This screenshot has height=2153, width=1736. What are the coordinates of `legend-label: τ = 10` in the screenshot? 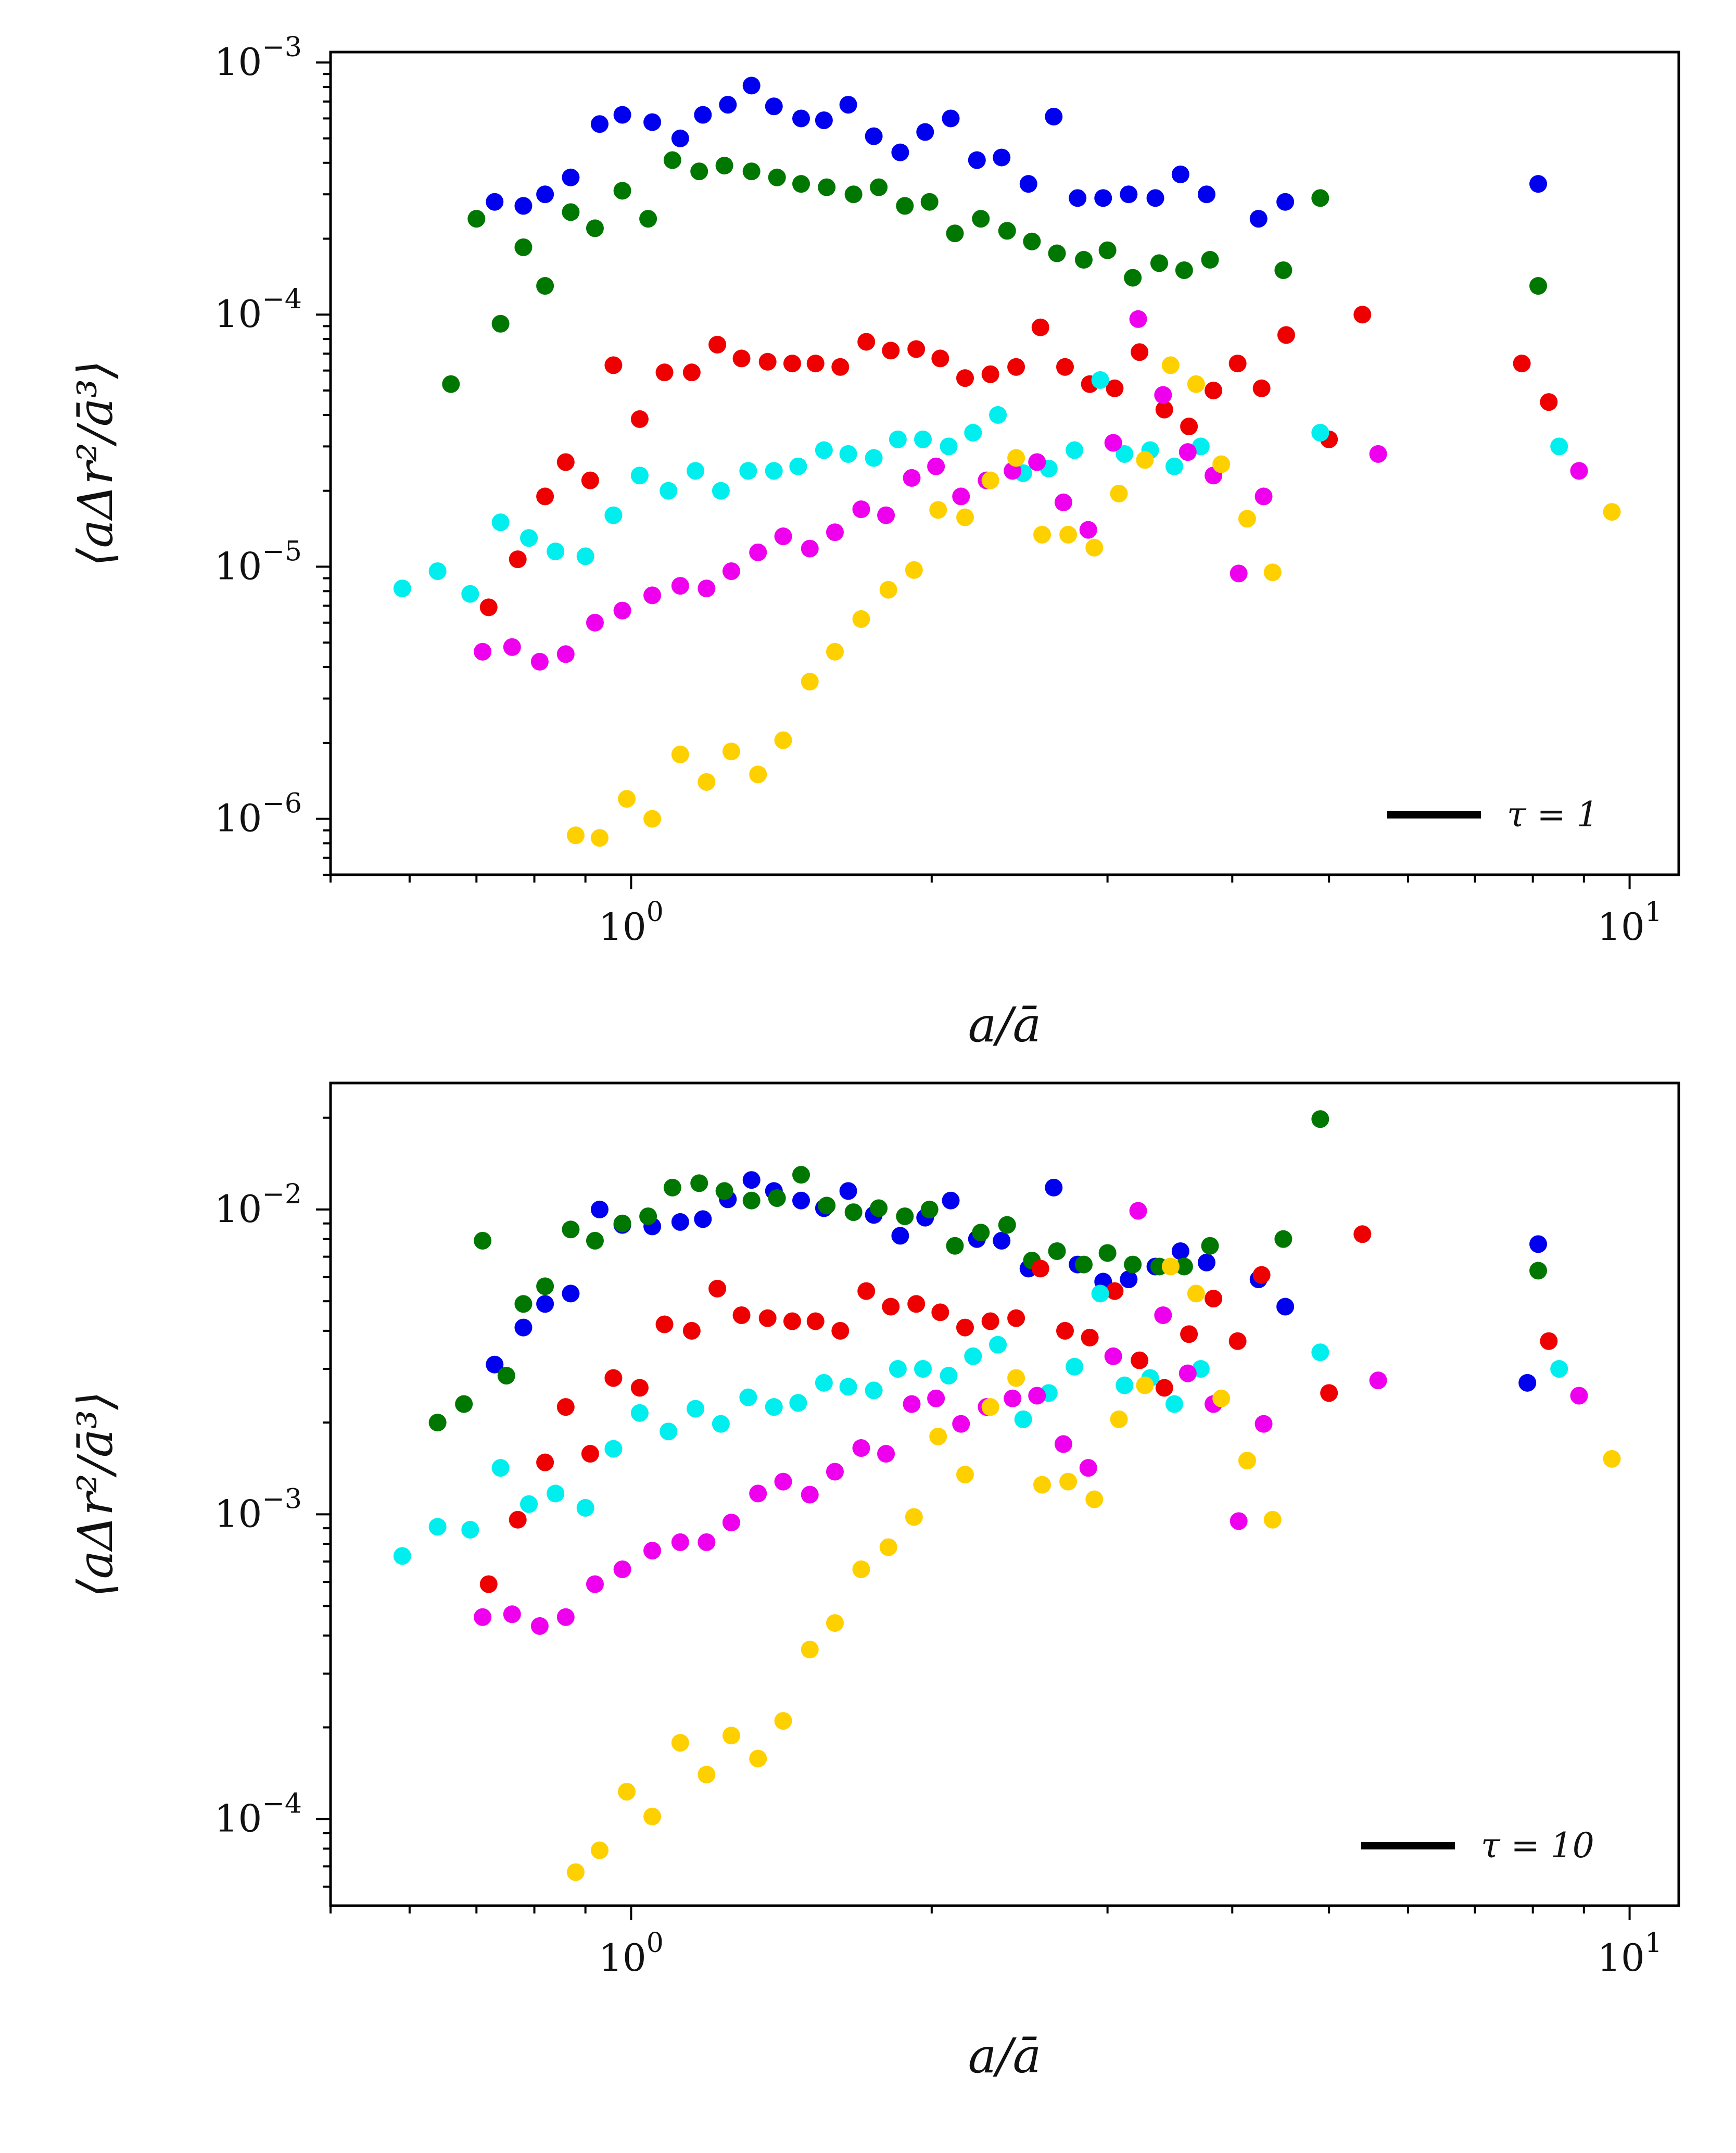 It's located at (1537, 1845).